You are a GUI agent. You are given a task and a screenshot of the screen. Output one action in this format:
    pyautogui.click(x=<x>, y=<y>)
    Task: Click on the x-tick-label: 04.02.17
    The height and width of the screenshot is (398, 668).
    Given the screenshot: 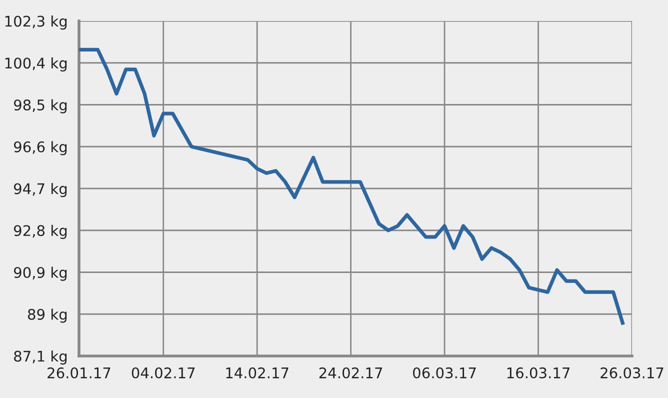 What is the action you would take?
    pyautogui.click(x=163, y=372)
    